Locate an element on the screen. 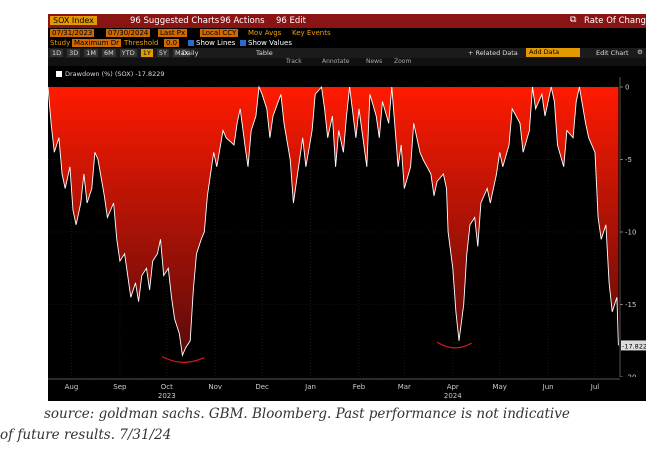  x-year-label: 2024 is located at coordinates (453, 396).